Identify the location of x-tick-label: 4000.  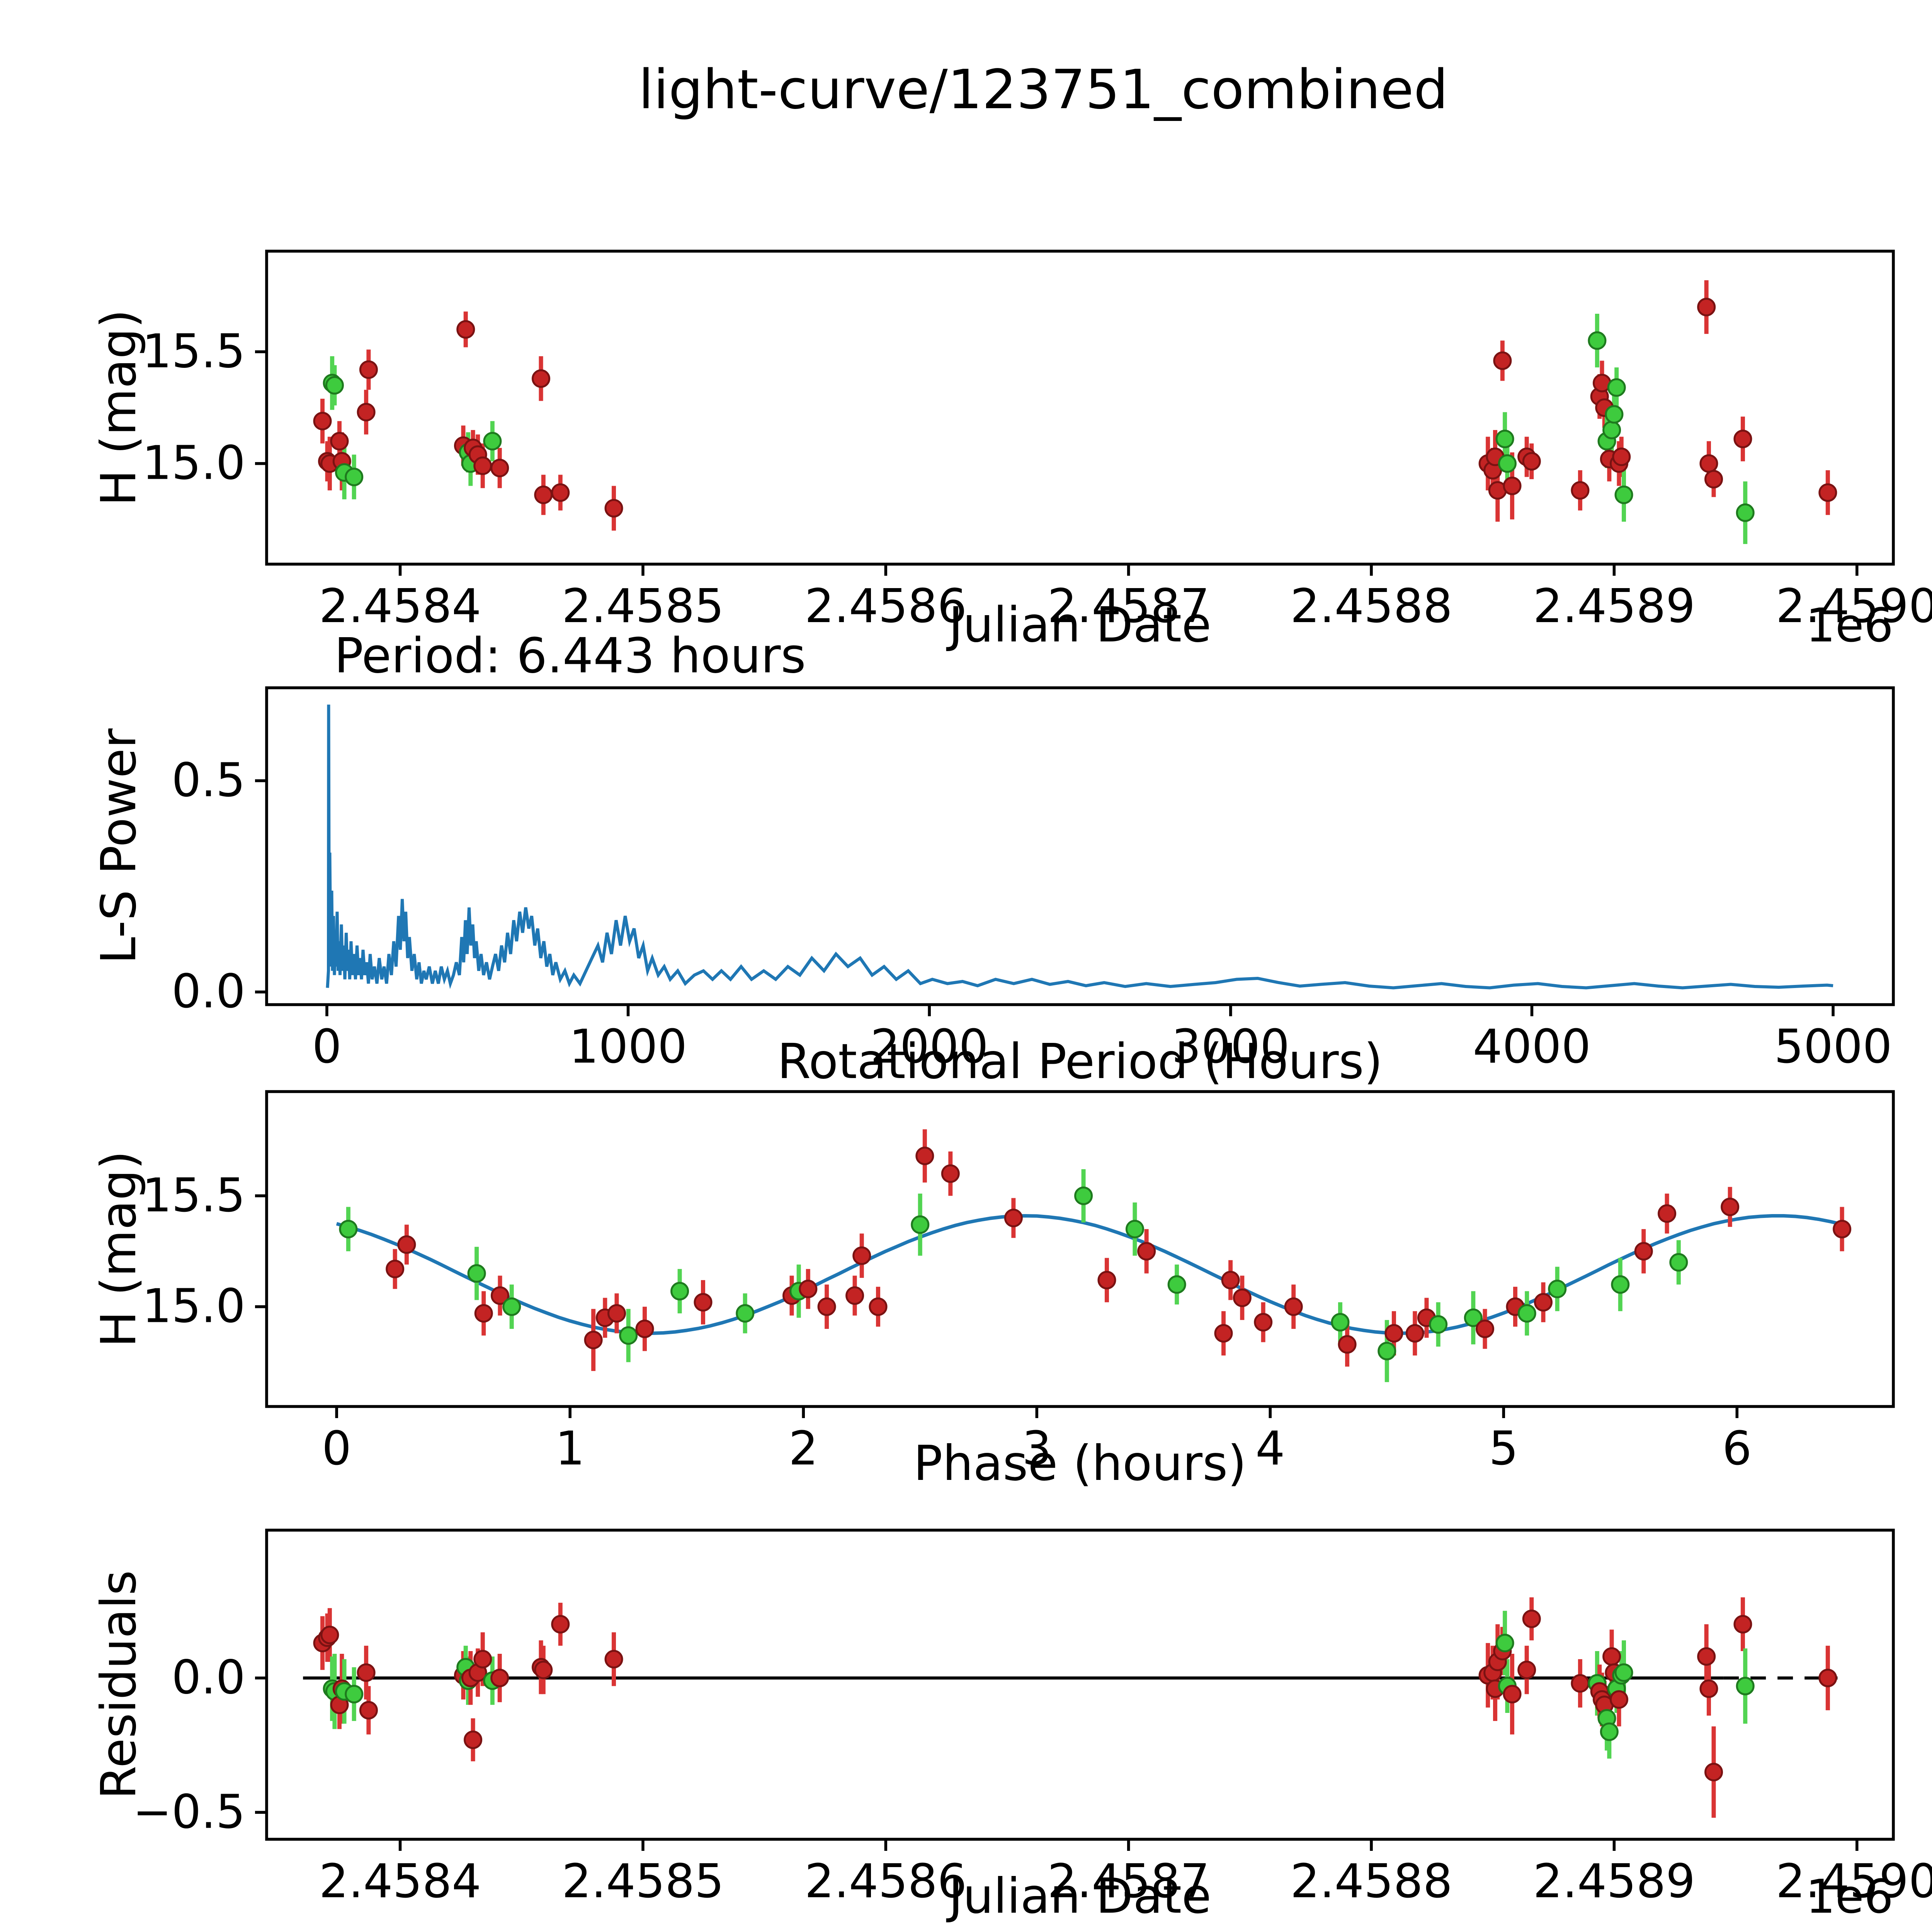
(1532, 1047).